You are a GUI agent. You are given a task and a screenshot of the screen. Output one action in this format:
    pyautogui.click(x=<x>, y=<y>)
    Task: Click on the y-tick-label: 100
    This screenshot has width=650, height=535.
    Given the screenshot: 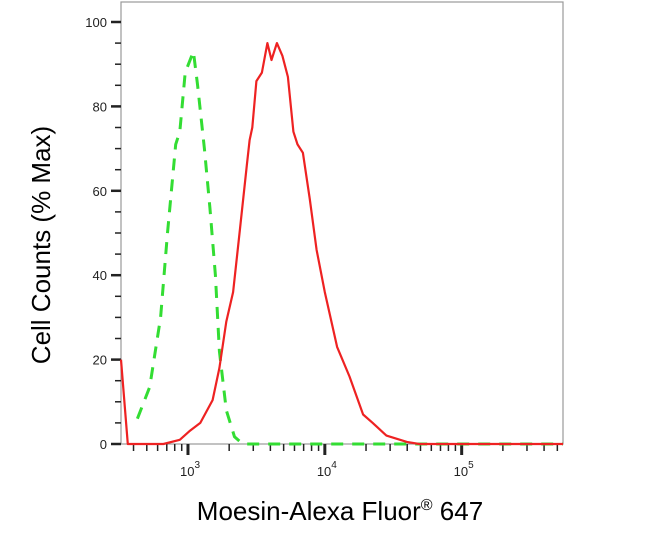 What is the action you would take?
    pyautogui.click(x=96, y=22)
    